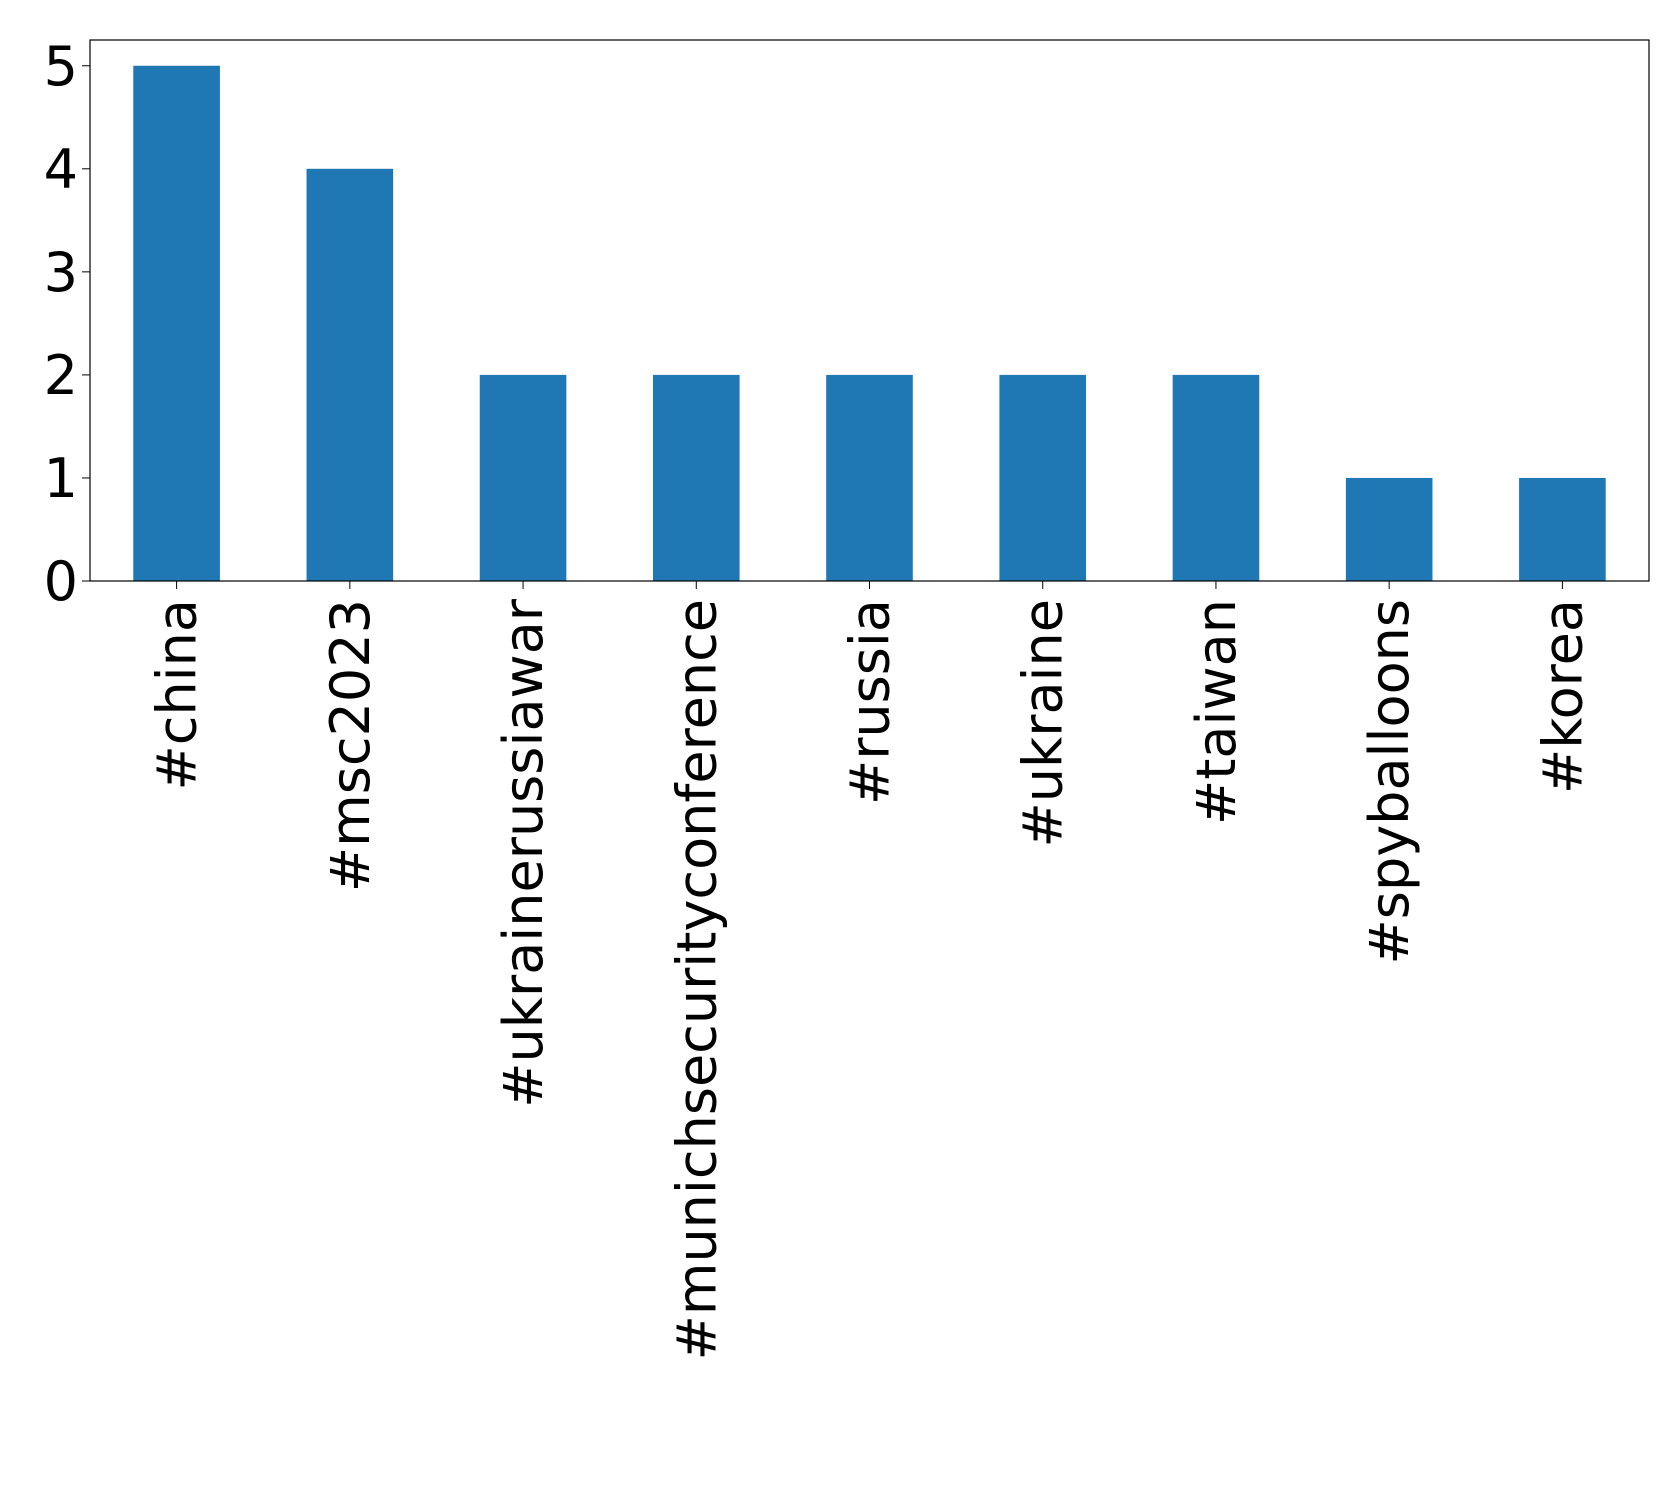  Describe the element at coordinates (1562, 696) in the screenshot. I see `x-tick-label: #korea` at that location.